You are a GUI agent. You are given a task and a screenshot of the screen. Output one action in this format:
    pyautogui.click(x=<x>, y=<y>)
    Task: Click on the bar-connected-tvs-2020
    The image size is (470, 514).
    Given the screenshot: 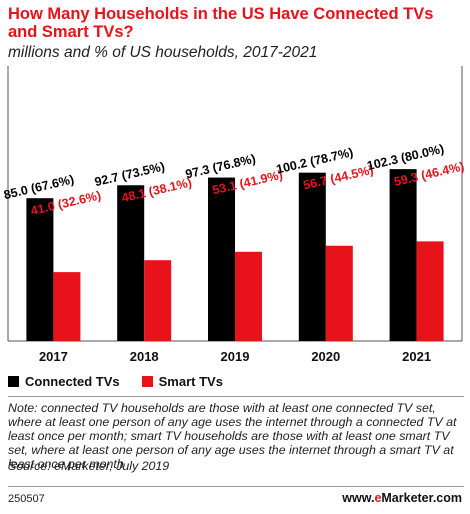 What is the action you would take?
    pyautogui.click(x=312, y=256)
    